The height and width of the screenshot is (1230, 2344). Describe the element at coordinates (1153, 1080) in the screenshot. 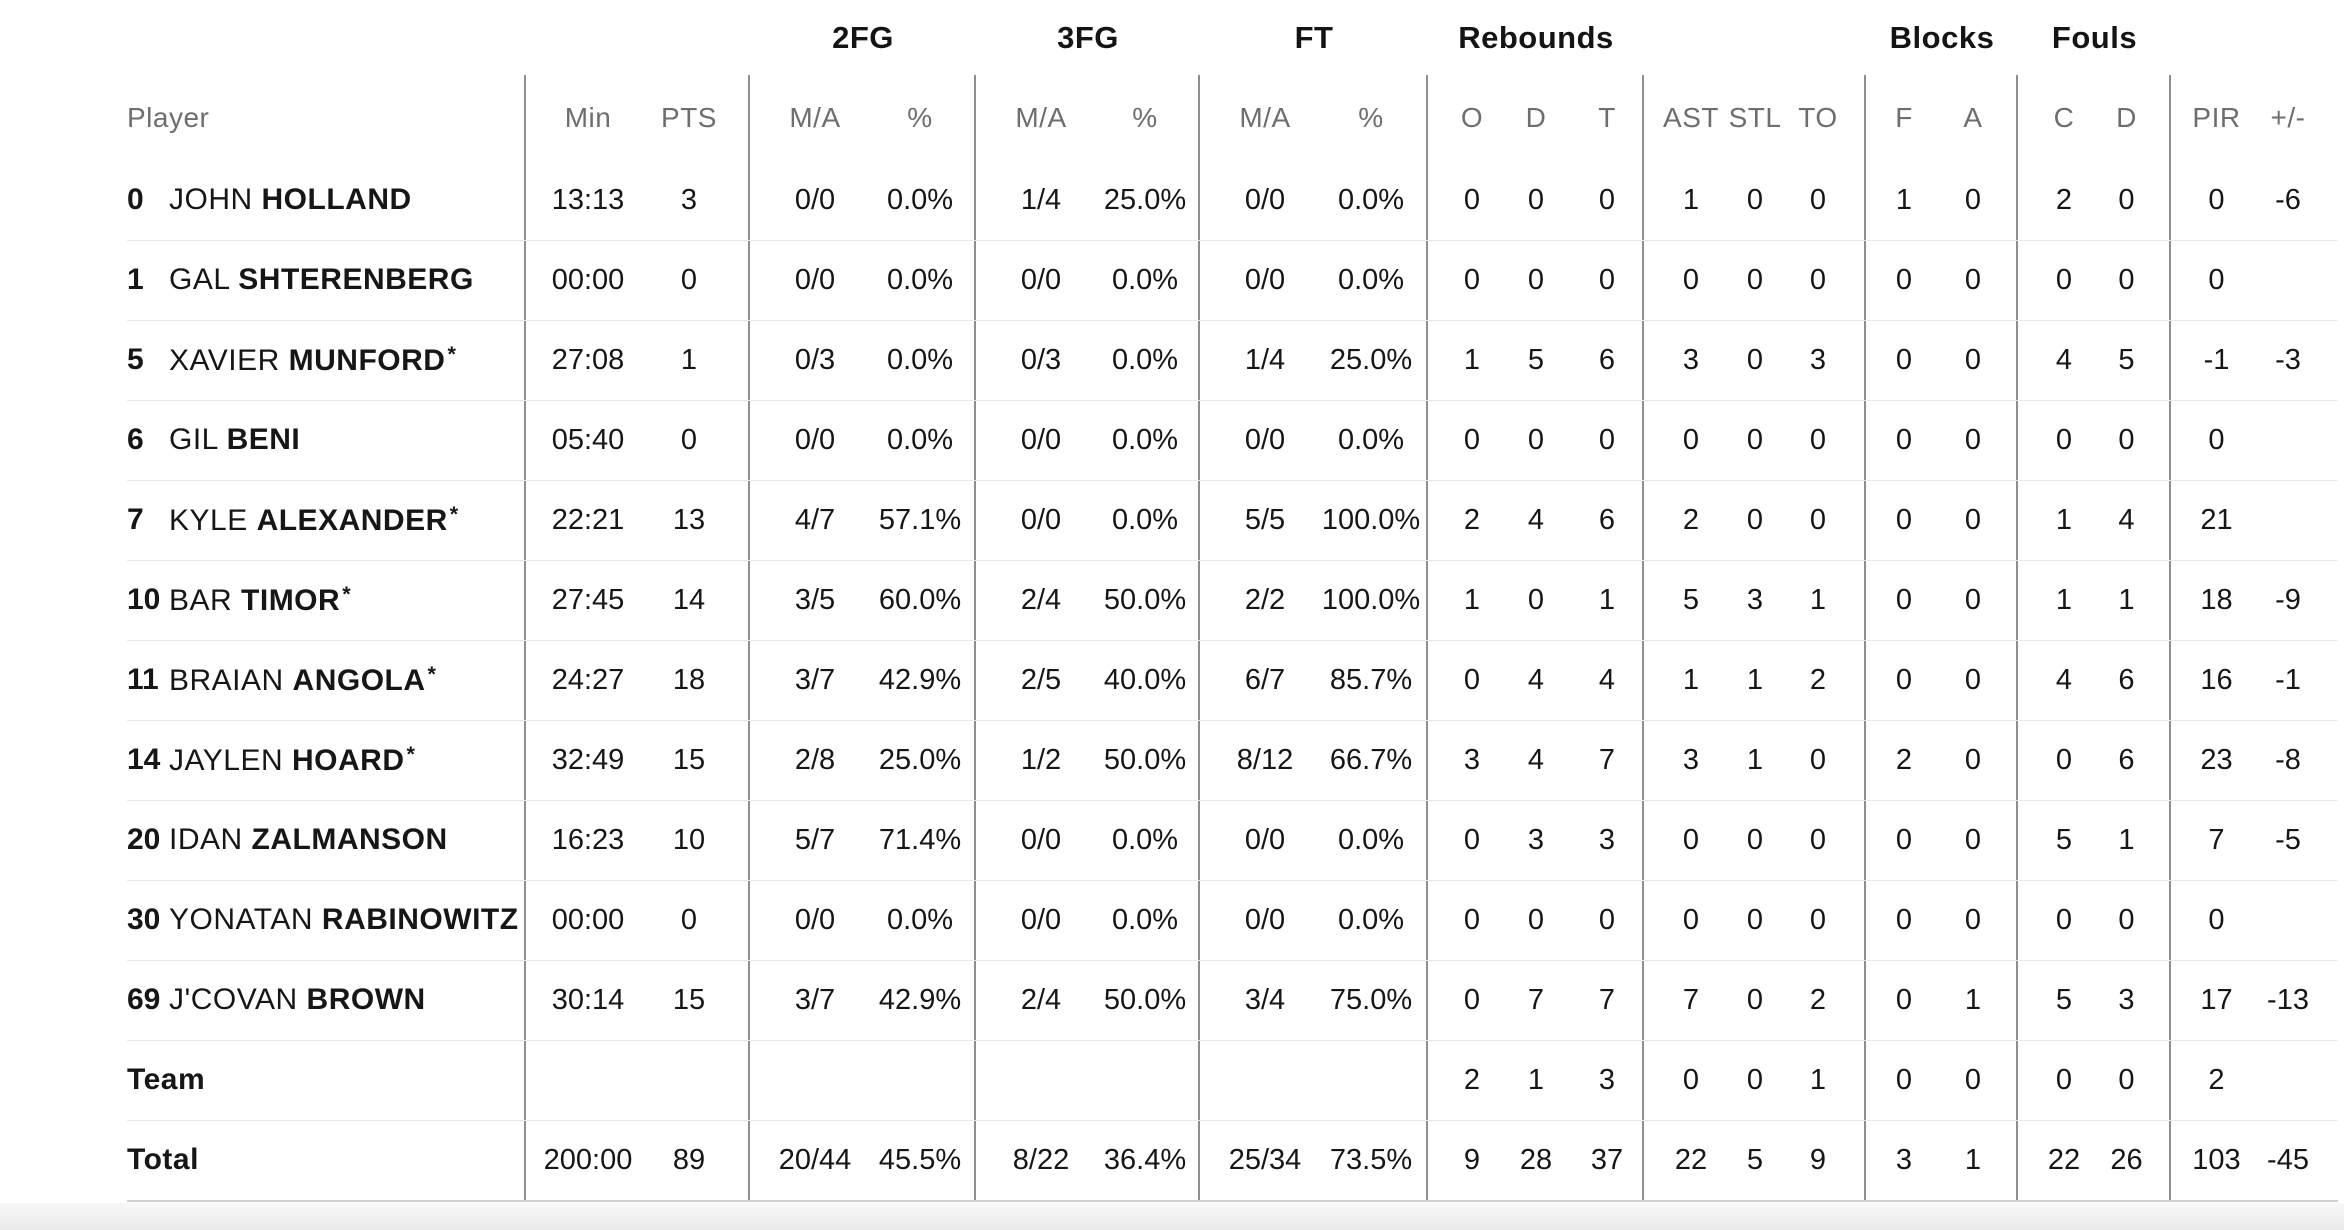

I see `cell-fg3_pct` at that location.